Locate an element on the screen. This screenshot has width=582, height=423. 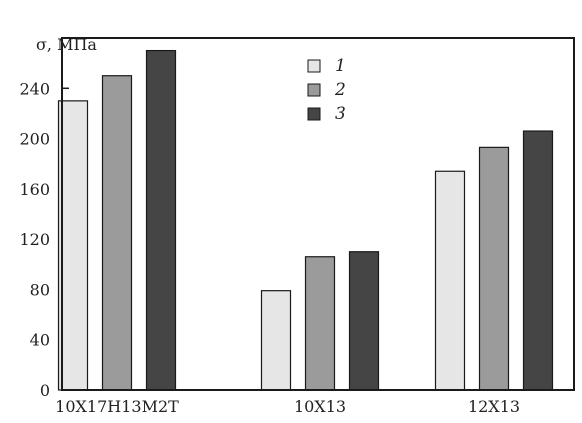
category-label: 10Х17Н13М2Т is located at coordinates (117, 406).